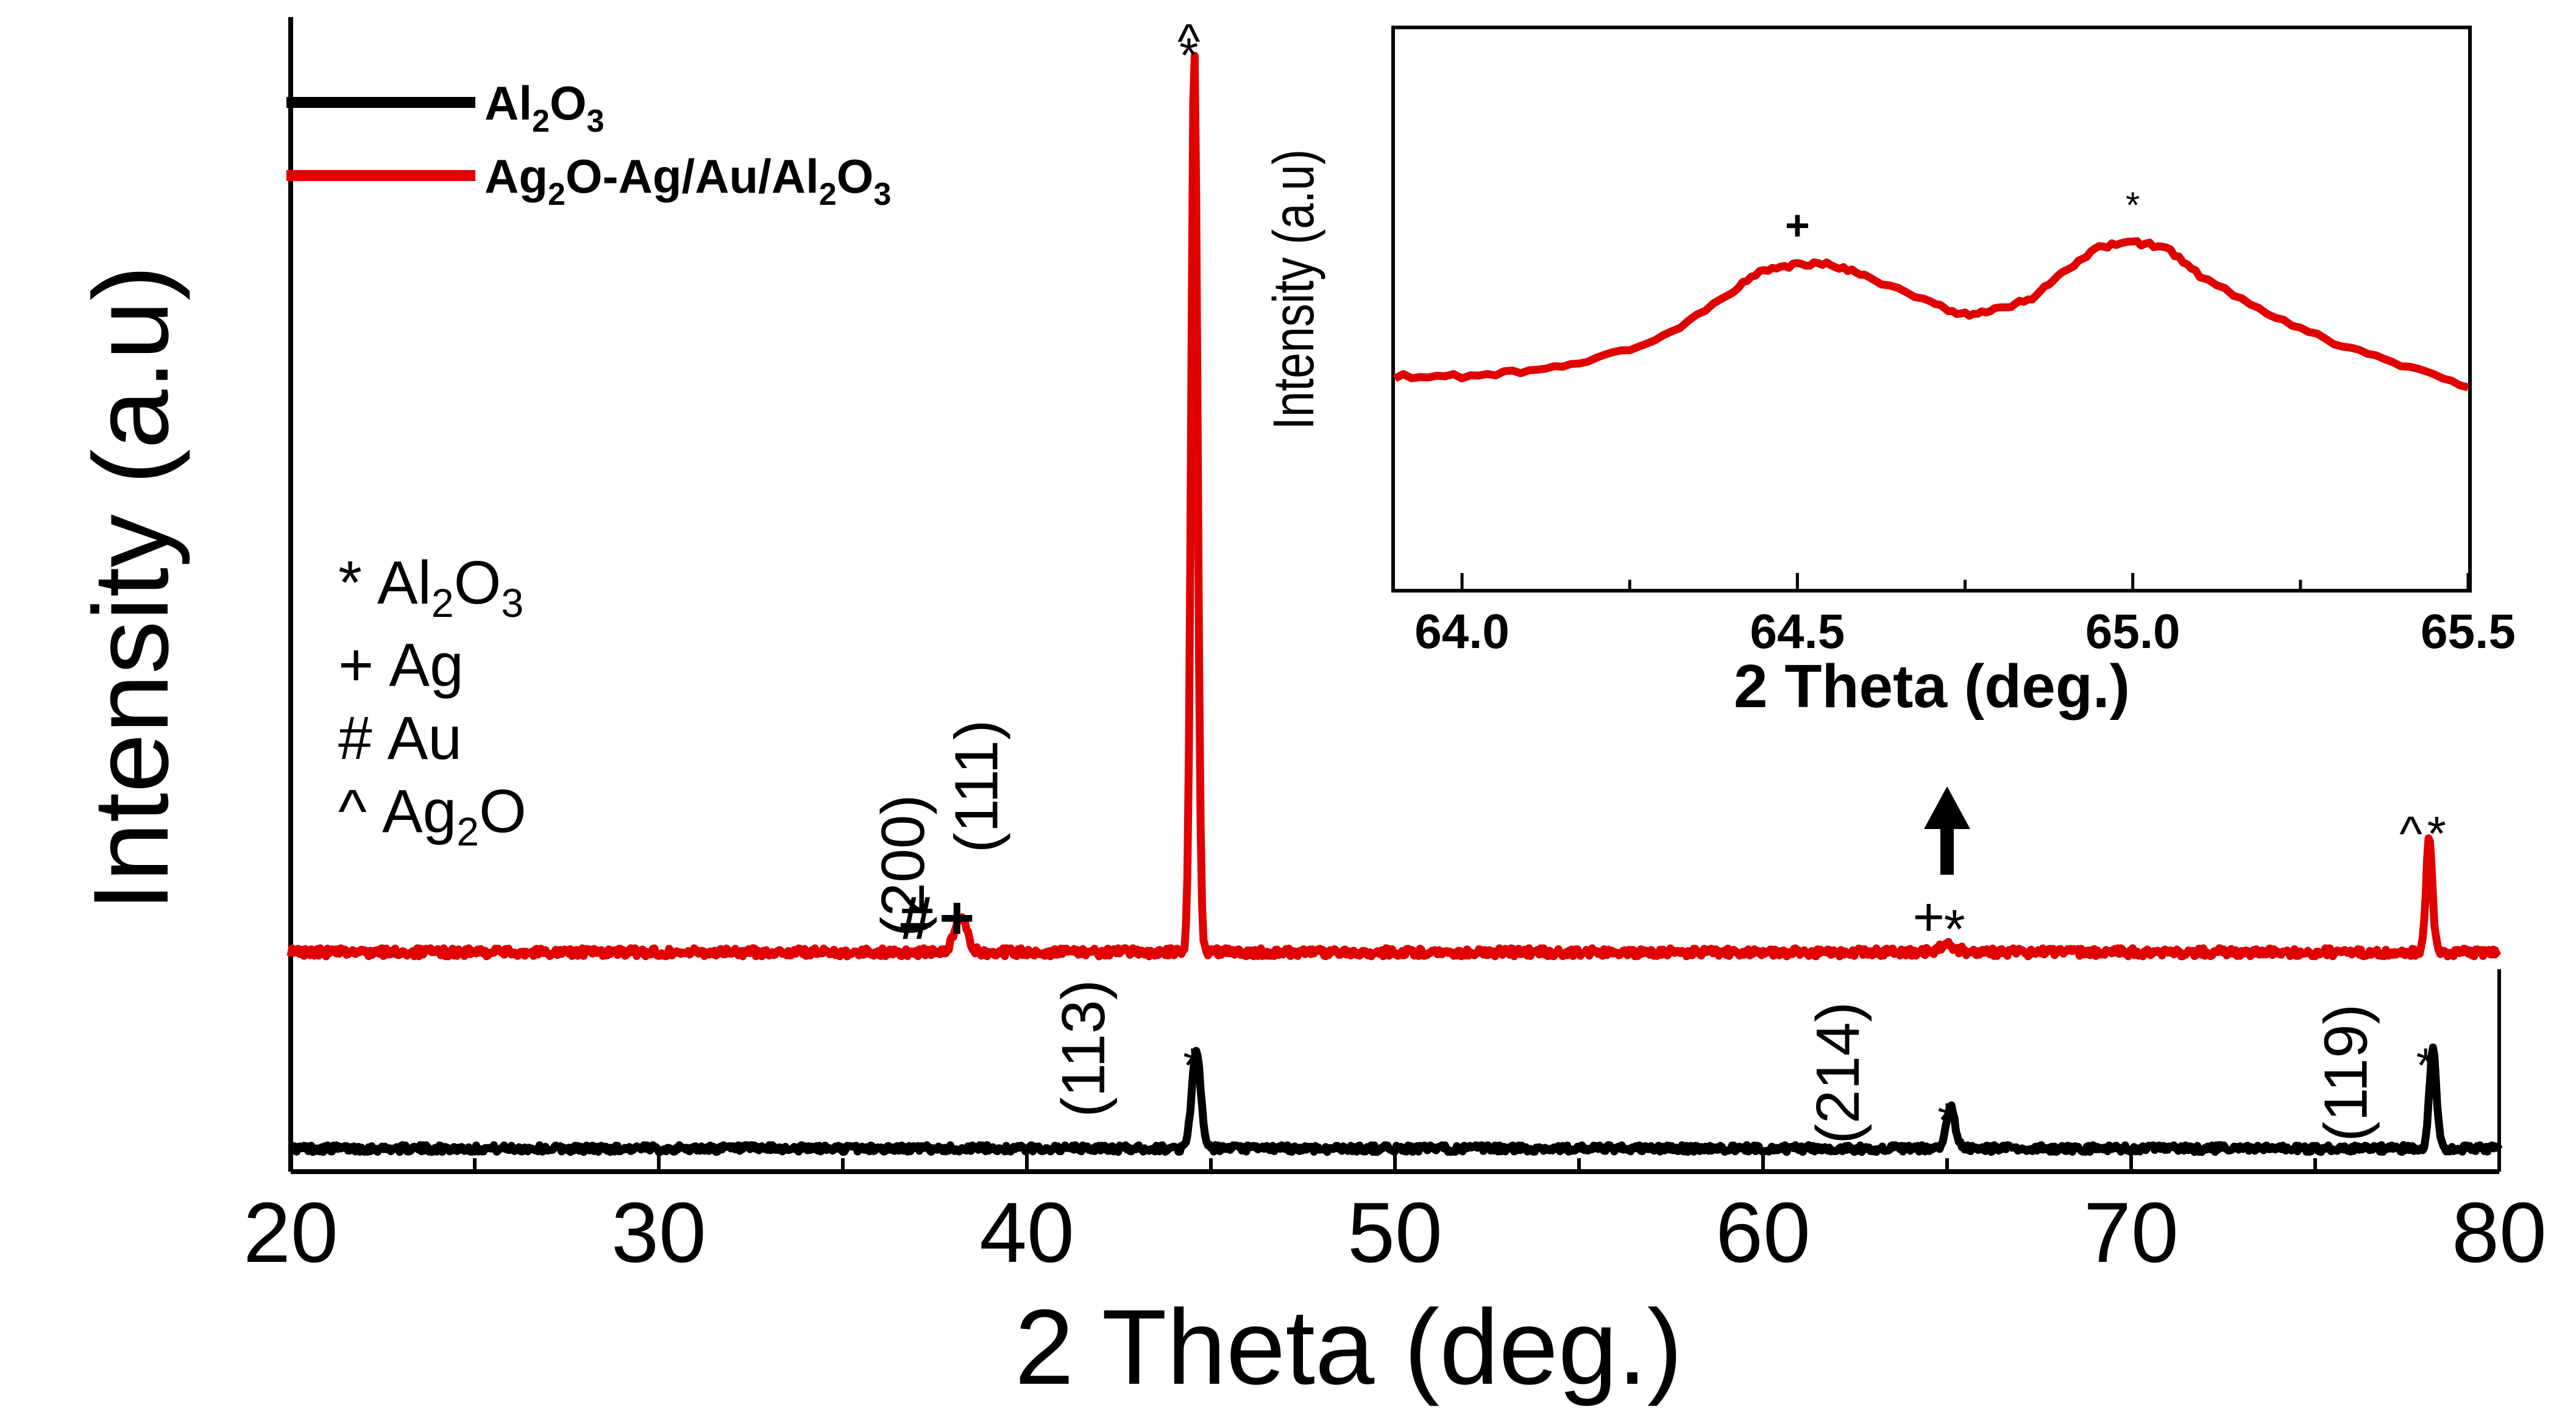 This screenshot has width=2576, height=1424. Describe the element at coordinates (2346, 1073) in the screenshot. I see `peak-label-119: (119)` at that location.